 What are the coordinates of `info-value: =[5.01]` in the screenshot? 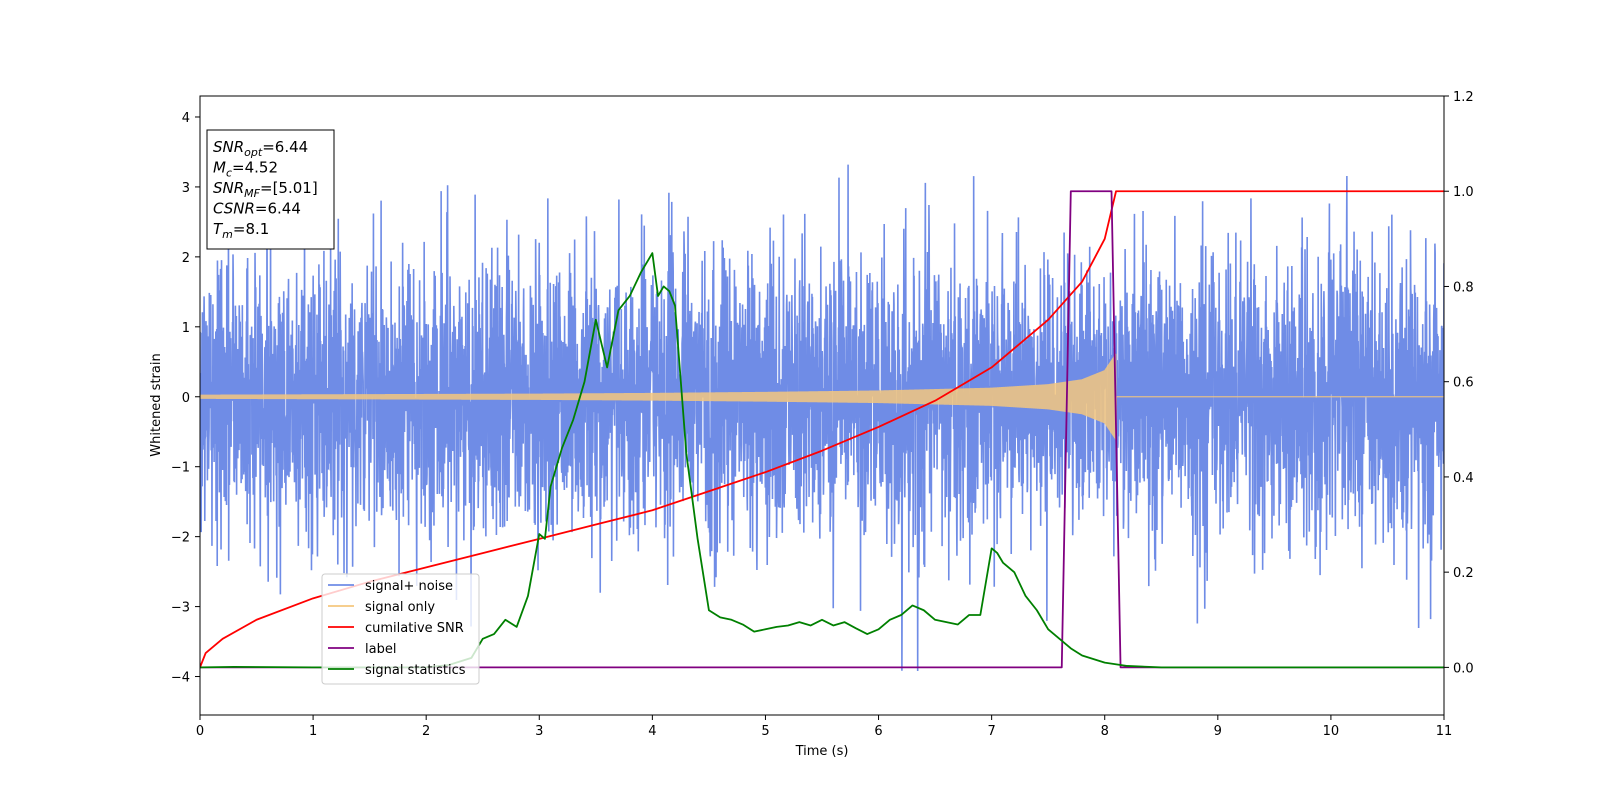 It's located at (289, 188).